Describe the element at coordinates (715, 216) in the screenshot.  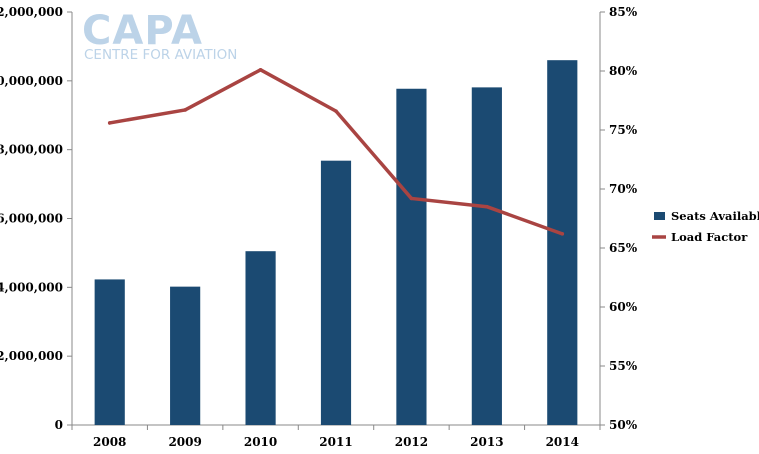
I see `legend-label: Seats Available` at that location.